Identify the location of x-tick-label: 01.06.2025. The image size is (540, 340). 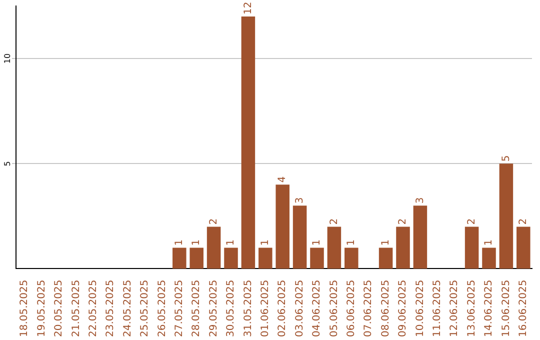
(265, 309).